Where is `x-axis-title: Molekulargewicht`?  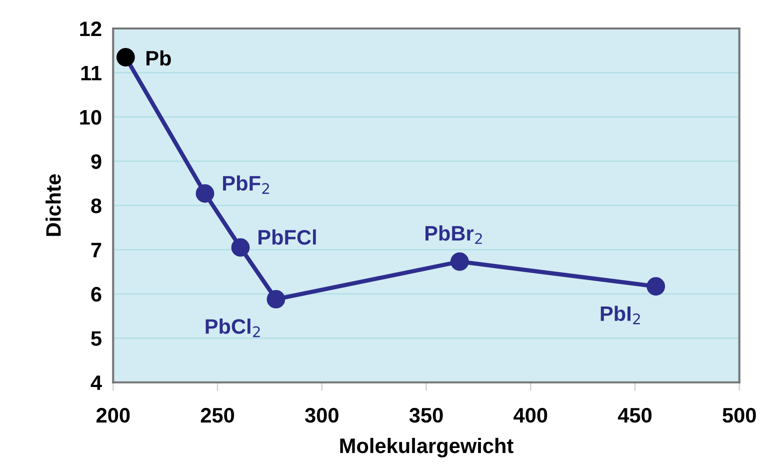
x-axis-title: Molekulargewicht is located at coordinates (427, 448).